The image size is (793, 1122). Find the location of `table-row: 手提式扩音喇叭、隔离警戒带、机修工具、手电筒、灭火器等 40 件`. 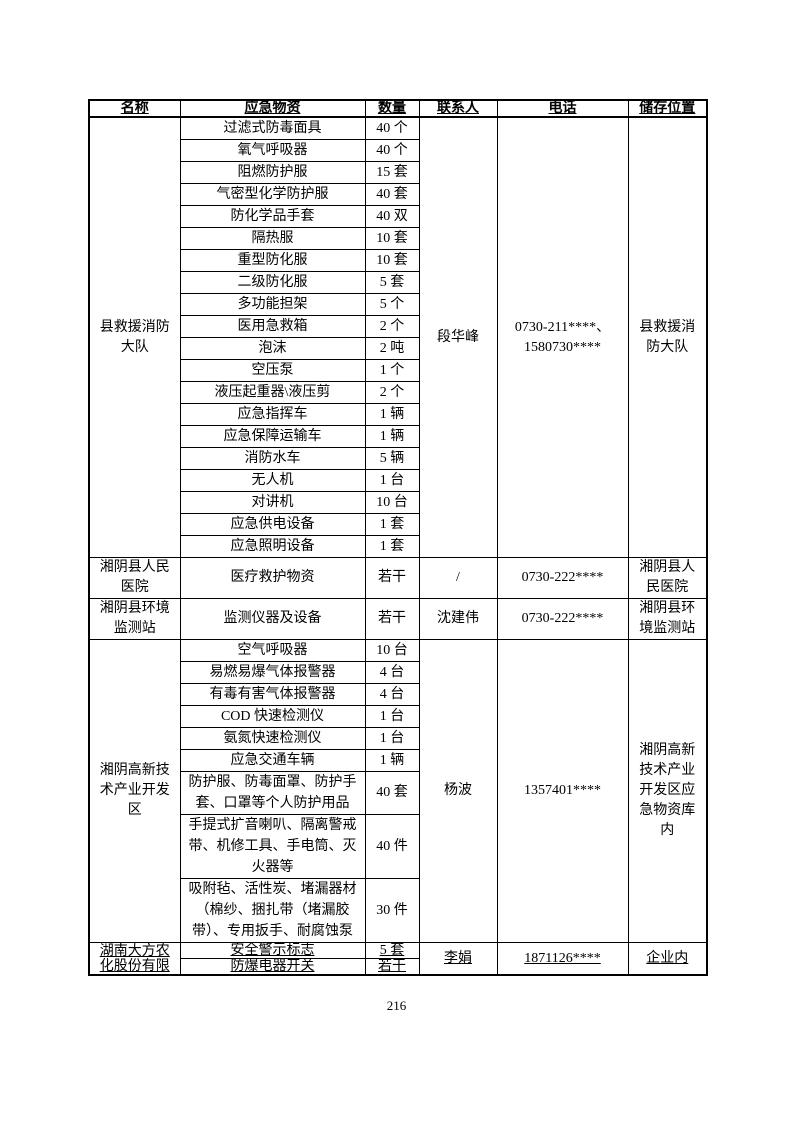

table-row: 手提式扩音喇叭、隔离警戒带、机修工具、手电筒、灭火器等 40 件 is located at coordinates (398, 846).